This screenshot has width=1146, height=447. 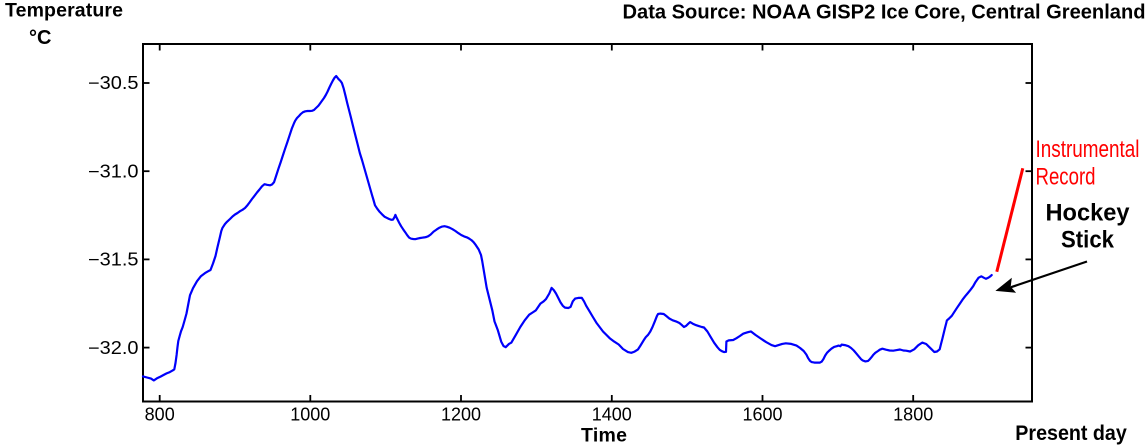 What do you see at coordinates (310, 415) in the screenshot?
I see `svg-text: 1000` at bounding box center [310, 415].